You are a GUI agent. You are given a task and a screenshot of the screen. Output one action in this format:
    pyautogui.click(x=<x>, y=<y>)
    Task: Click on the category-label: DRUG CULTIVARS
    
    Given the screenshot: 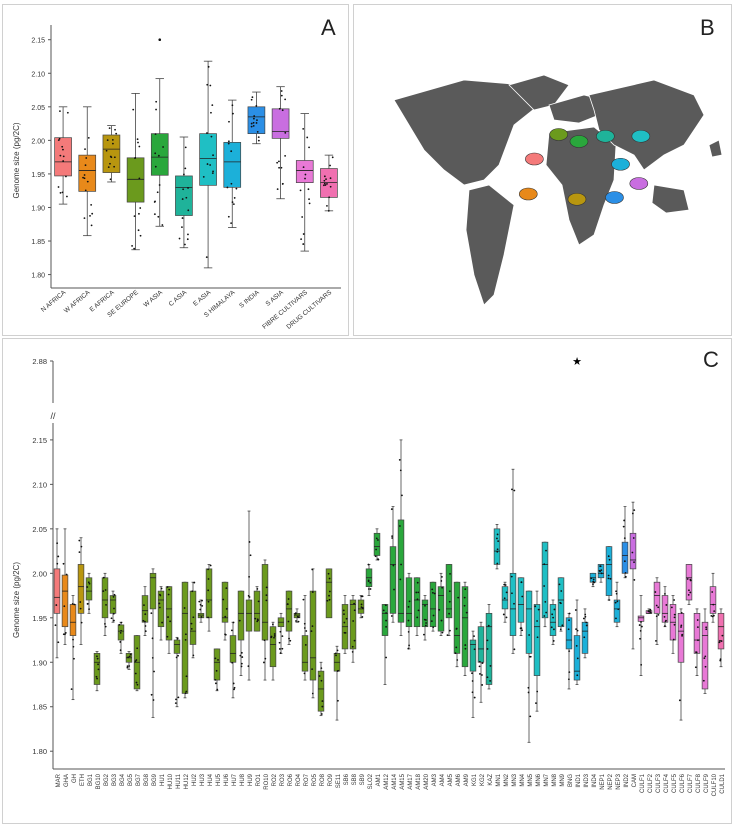 What is the action you would take?
    pyautogui.click(x=309, y=310)
    